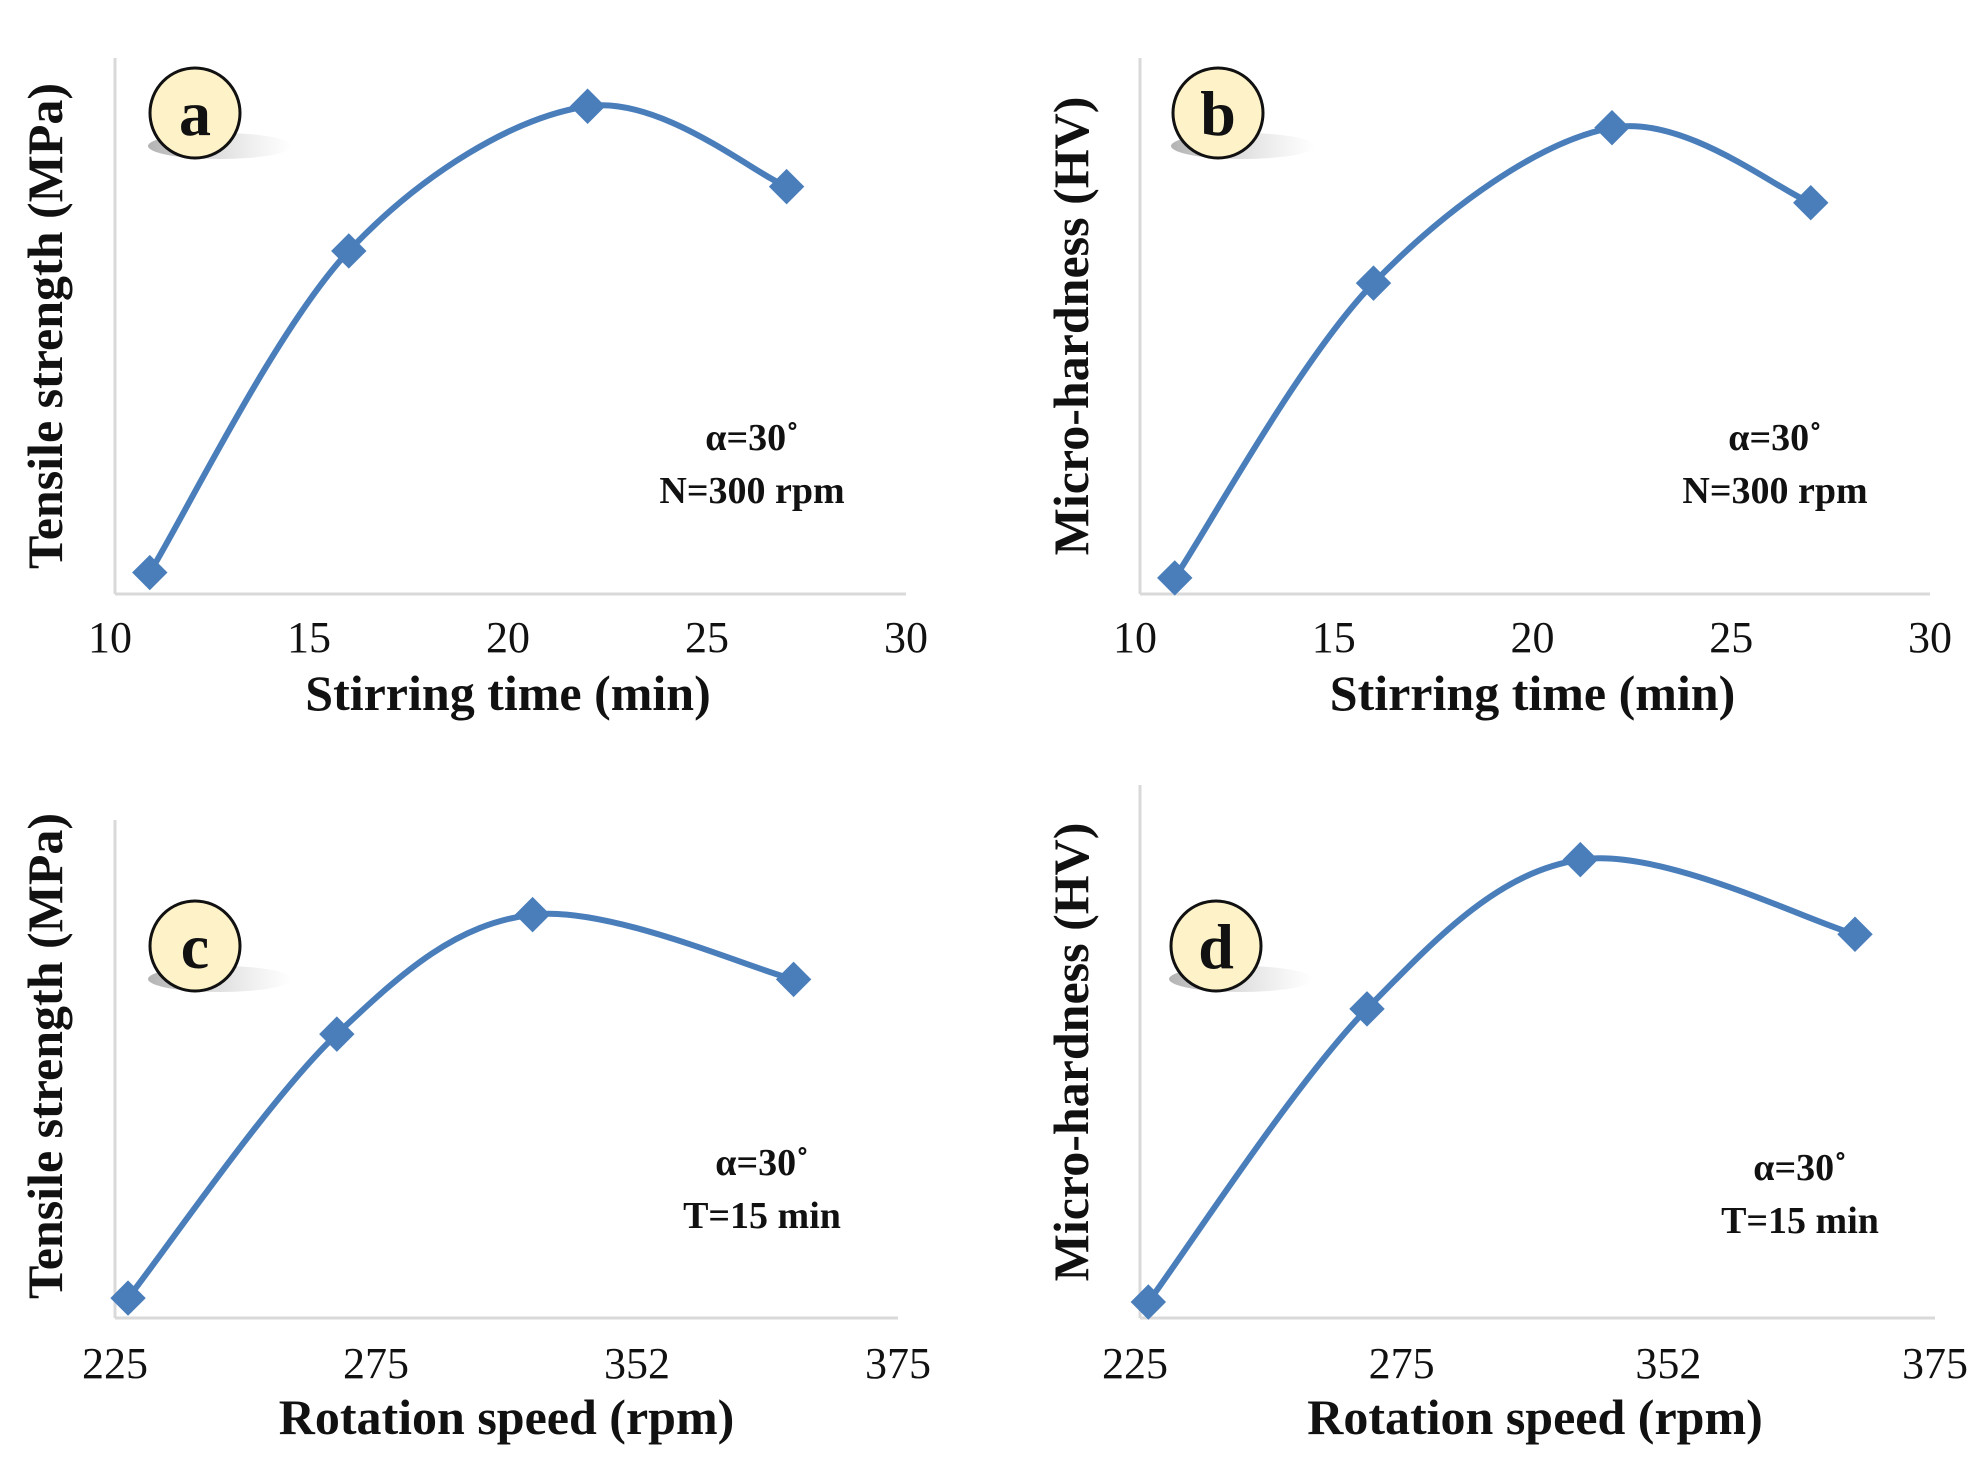 The width and height of the screenshot is (1983, 1476). I want to click on panel-badge-label: d, so click(1216, 946).